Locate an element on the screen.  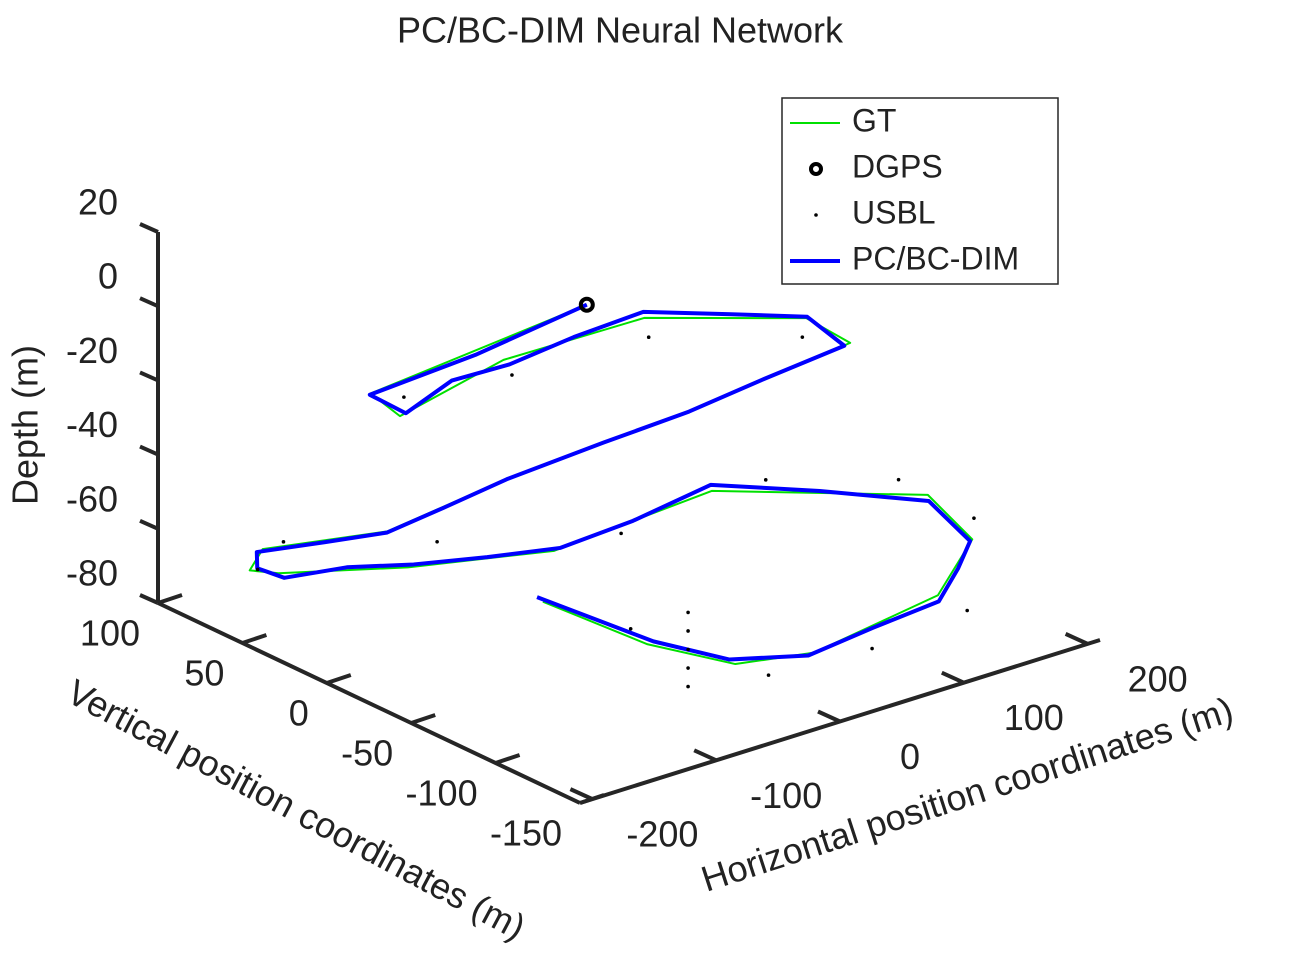
legend-label: USBL is located at coordinates (894, 212).